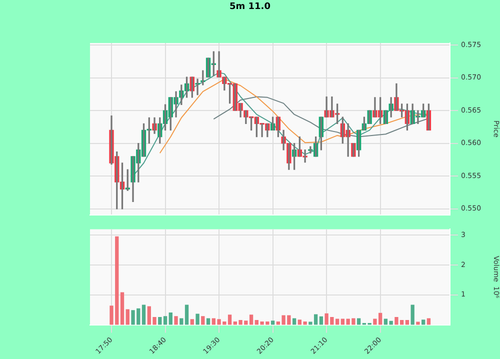 The height and width of the screenshot is (359, 500). What do you see at coordinates (250, 7) in the screenshot?
I see `chart-title: 5m 11.0` at bounding box center [250, 7].